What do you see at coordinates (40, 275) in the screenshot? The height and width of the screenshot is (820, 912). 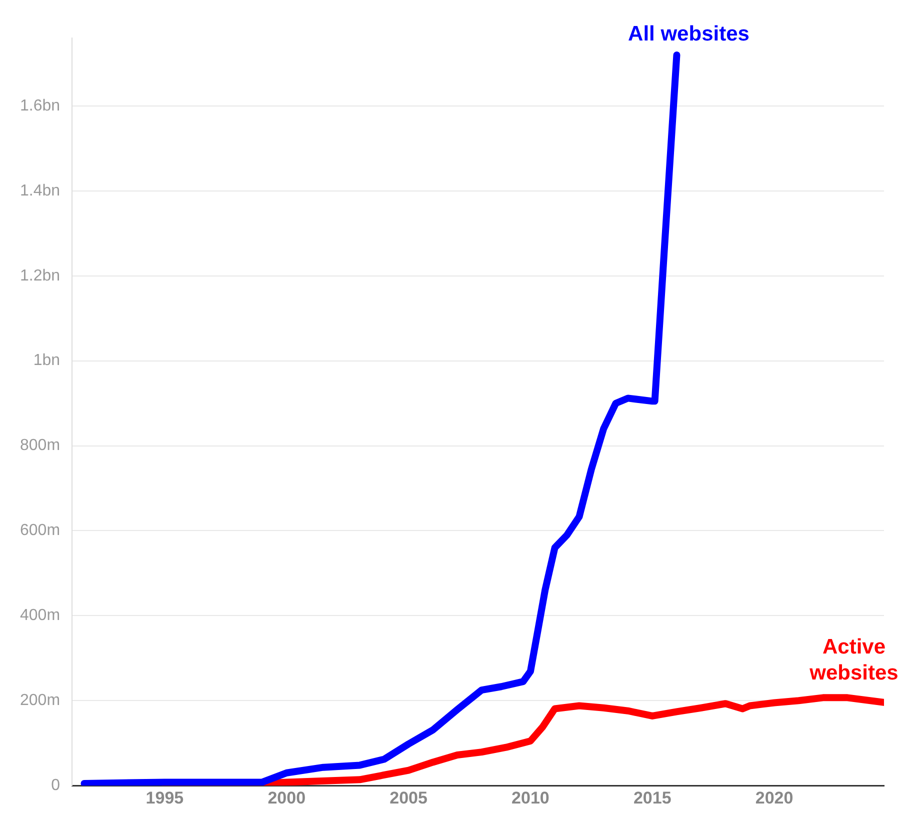 I see `y-tick-label: 1.2bn` at bounding box center [40, 275].